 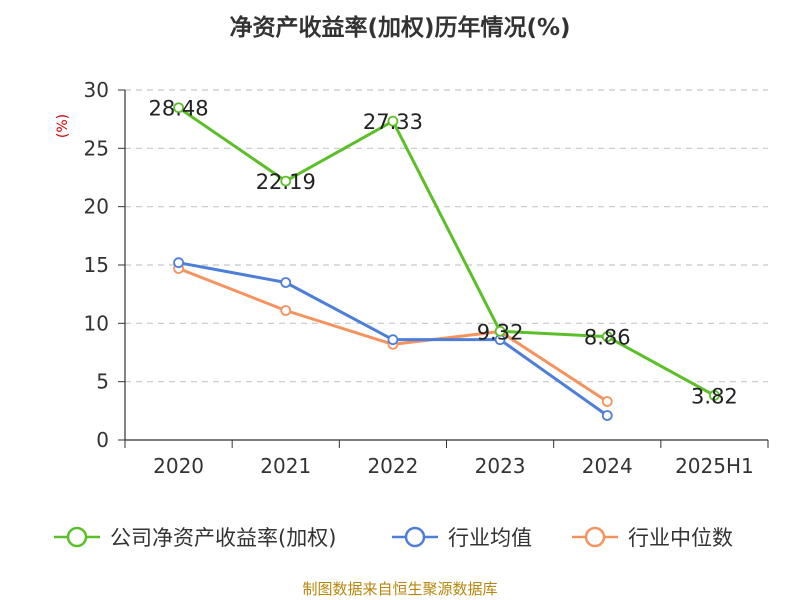 I want to click on data-point-0-2022, so click(x=393, y=121).